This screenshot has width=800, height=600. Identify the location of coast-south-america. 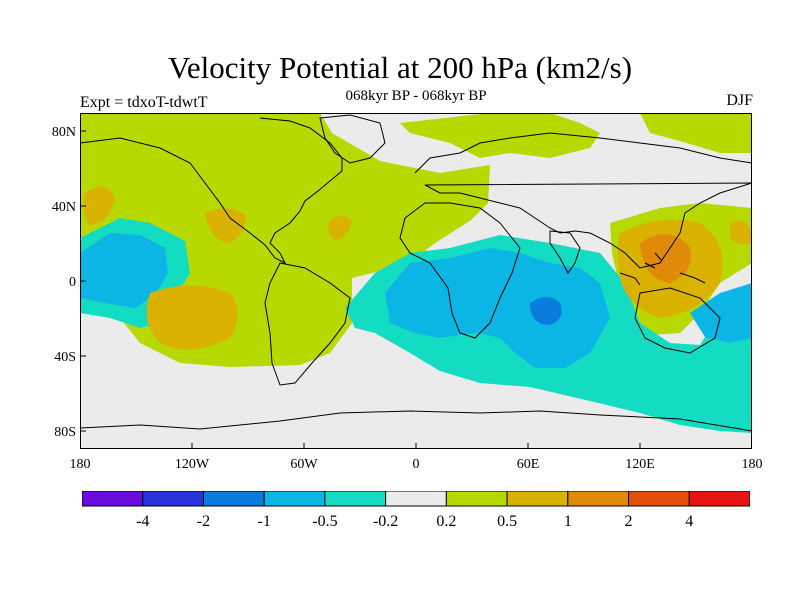
(307, 324).